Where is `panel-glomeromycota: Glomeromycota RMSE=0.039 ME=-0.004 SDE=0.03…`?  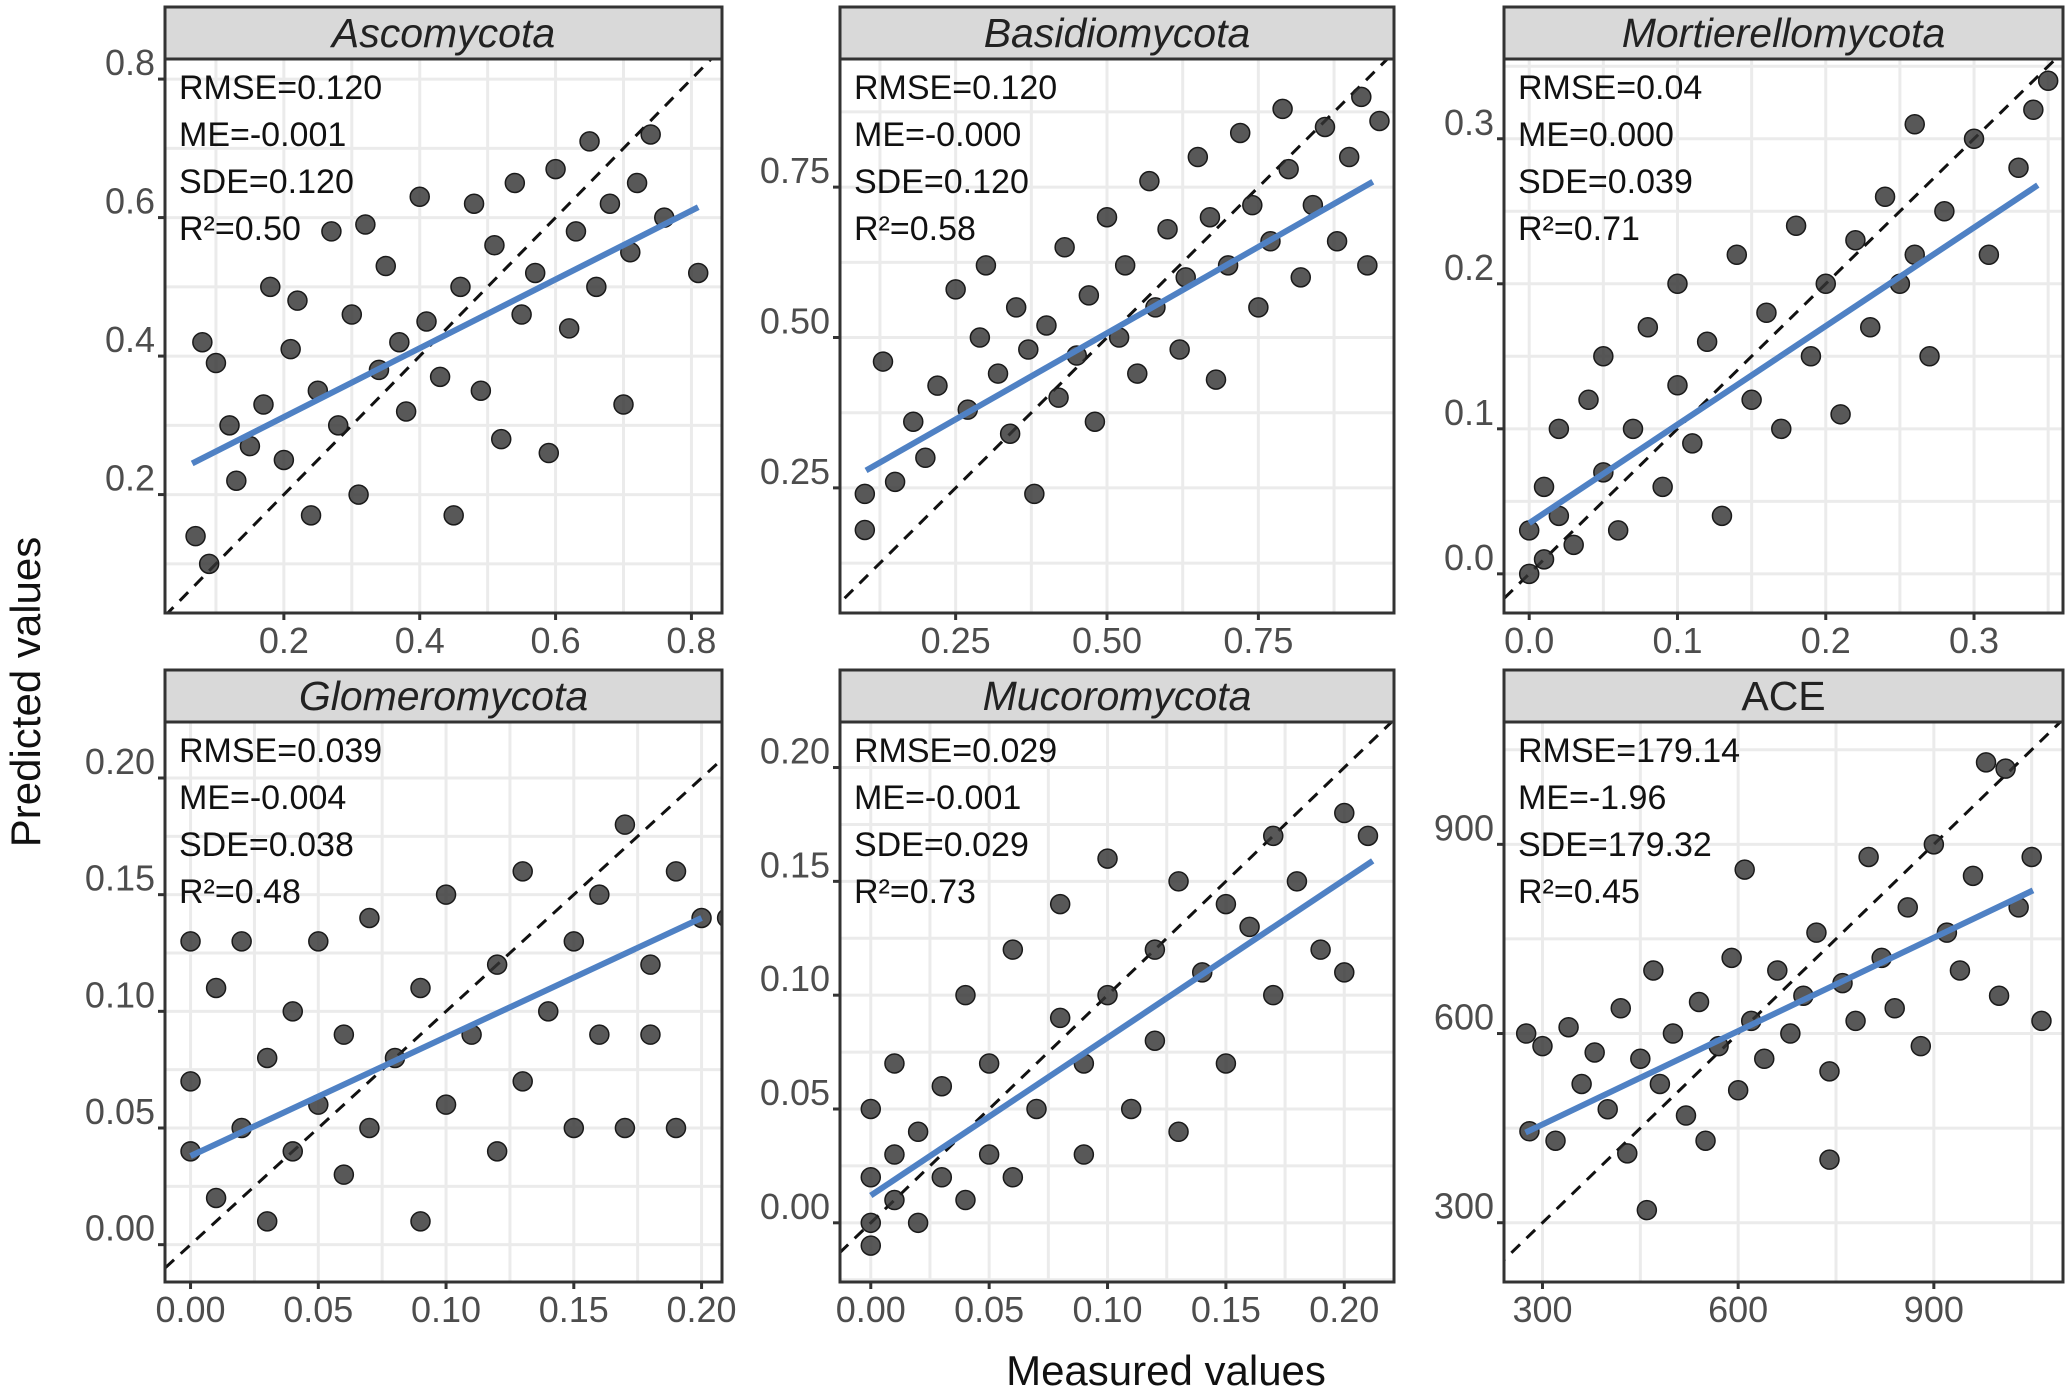
panel-glomeromycota: Glomeromycota RMSE=0.039 ME=-0.004 SDE=0.03… is located at coordinates (411, 999).